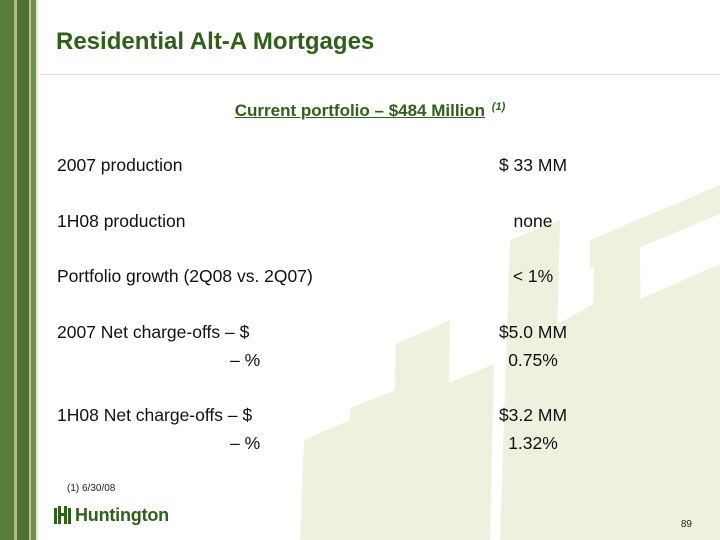 This screenshot has width=720, height=540. What do you see at coordinates (533, 221) in the screenshot?
I see `row-value: none` at bounding box center [533, 221].